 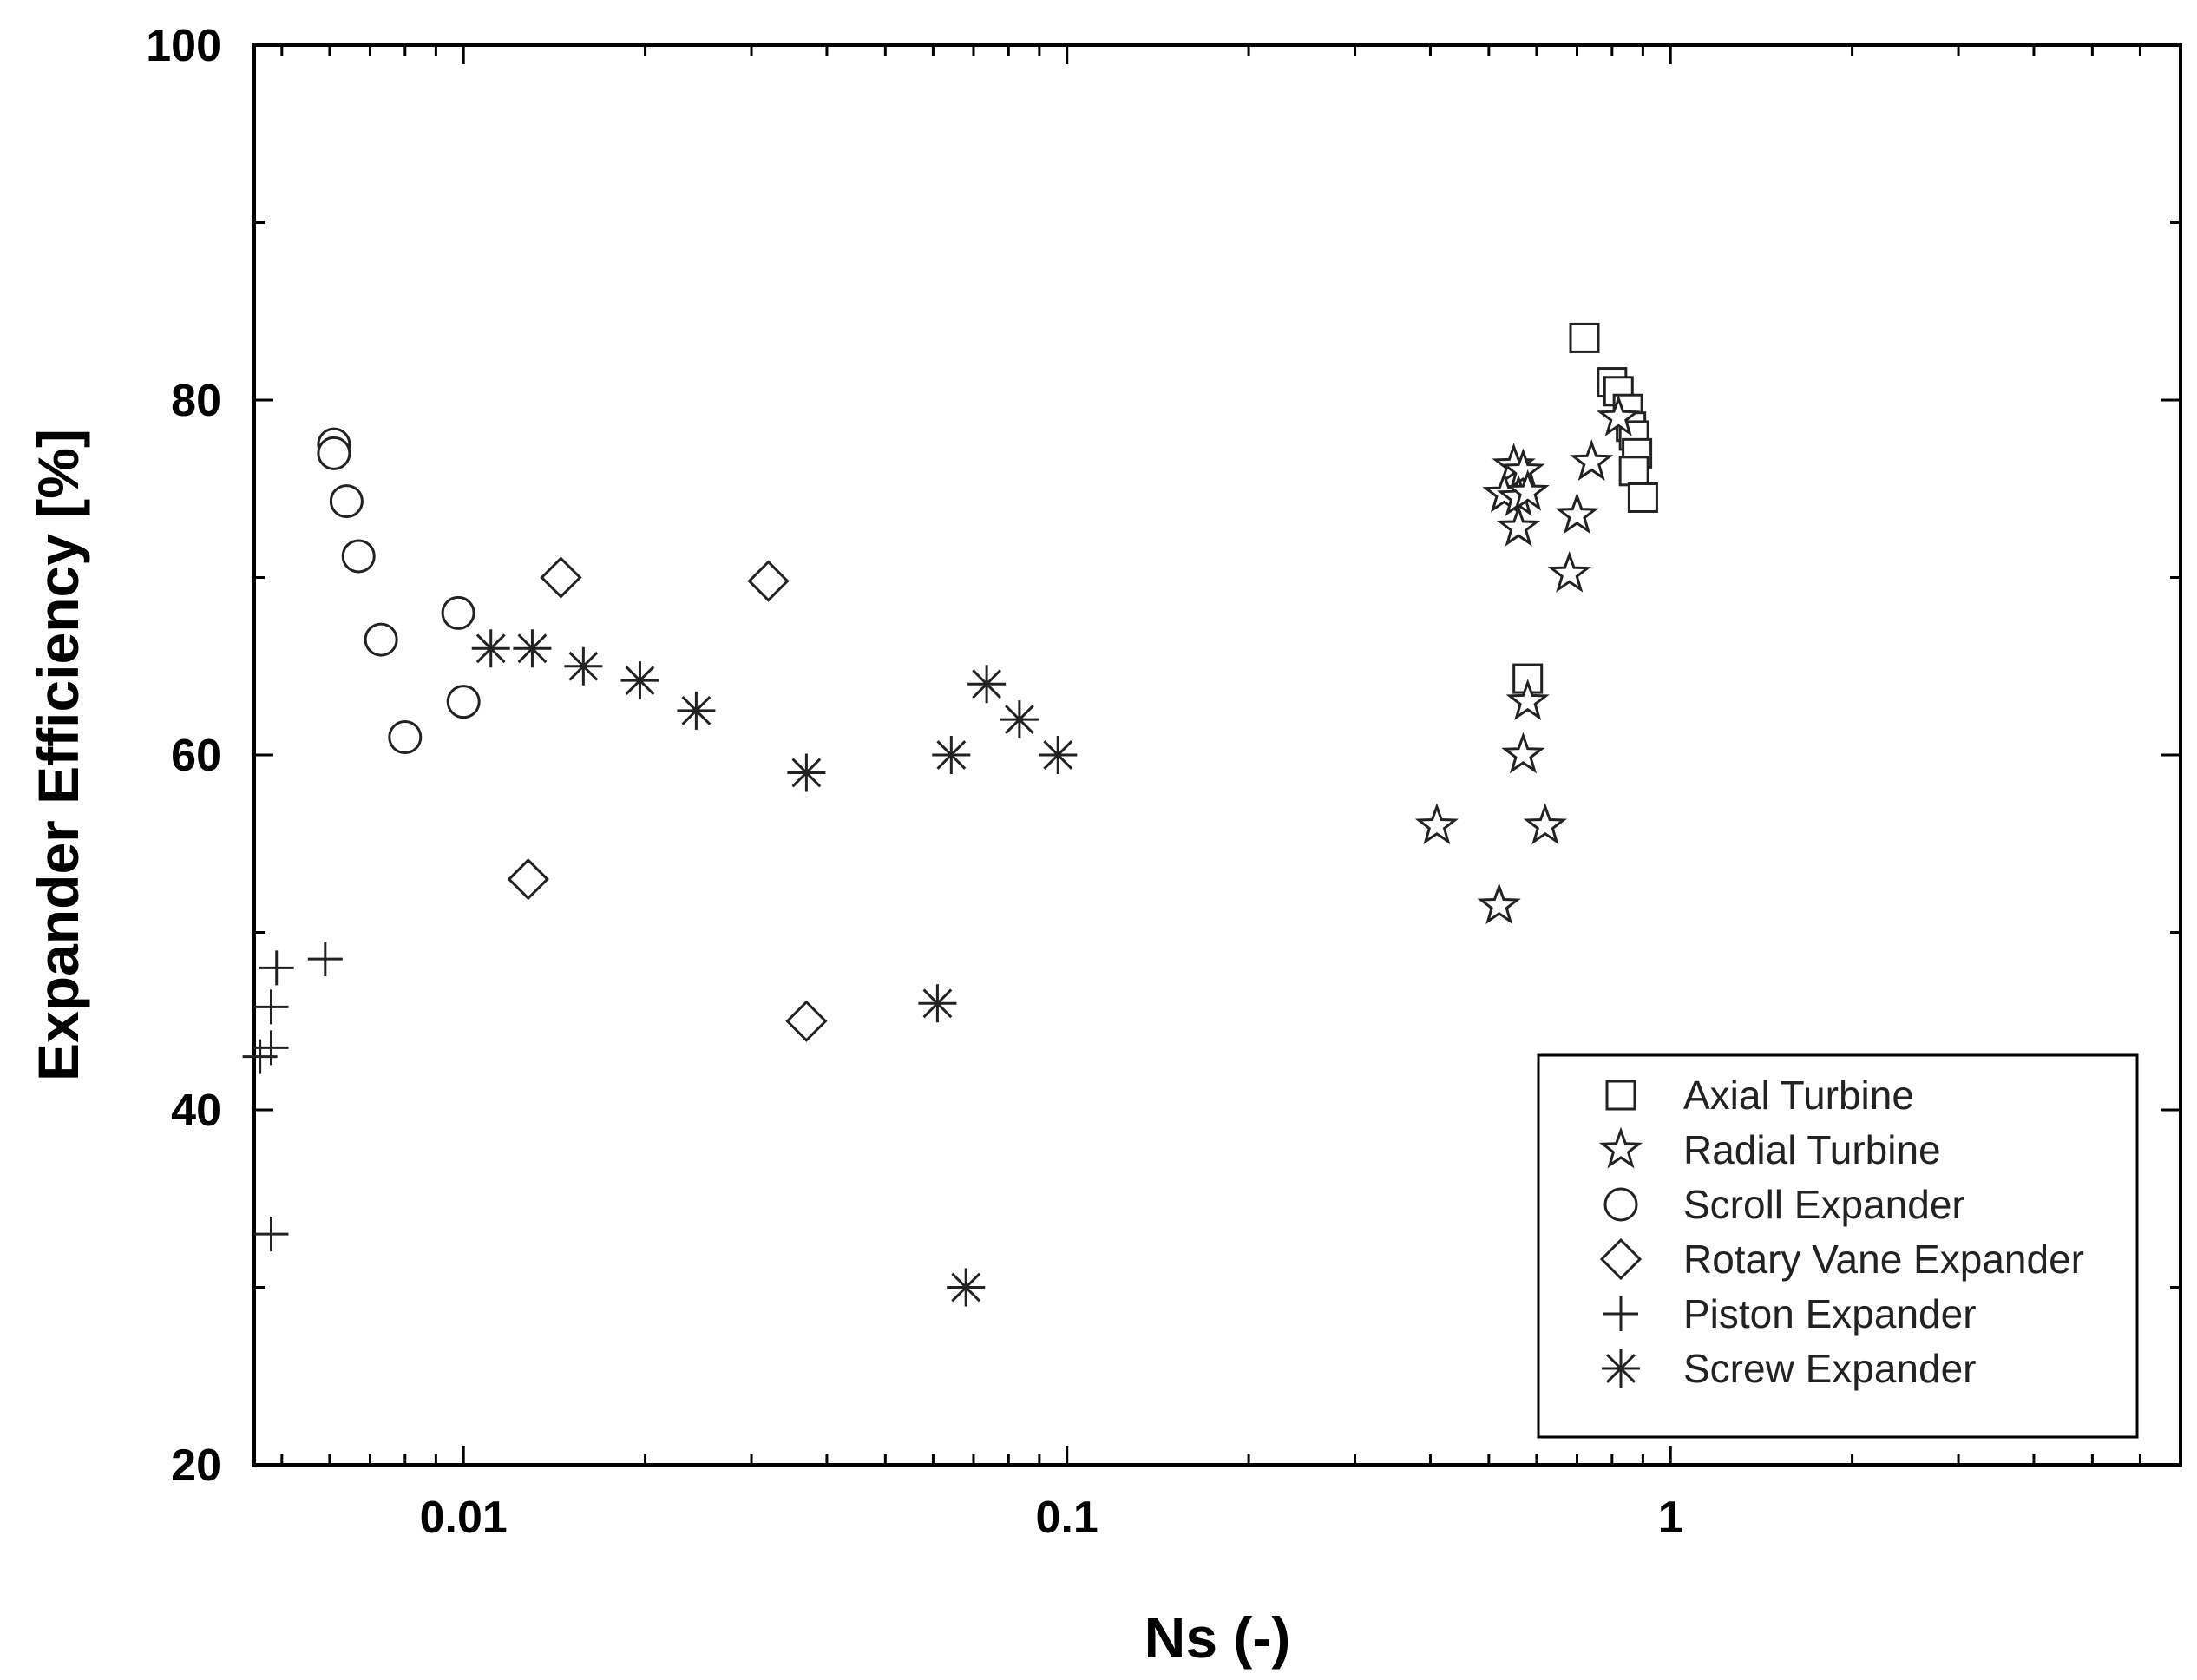 I want to click on legend-marker-circle, so click(x=1620, y=1204).